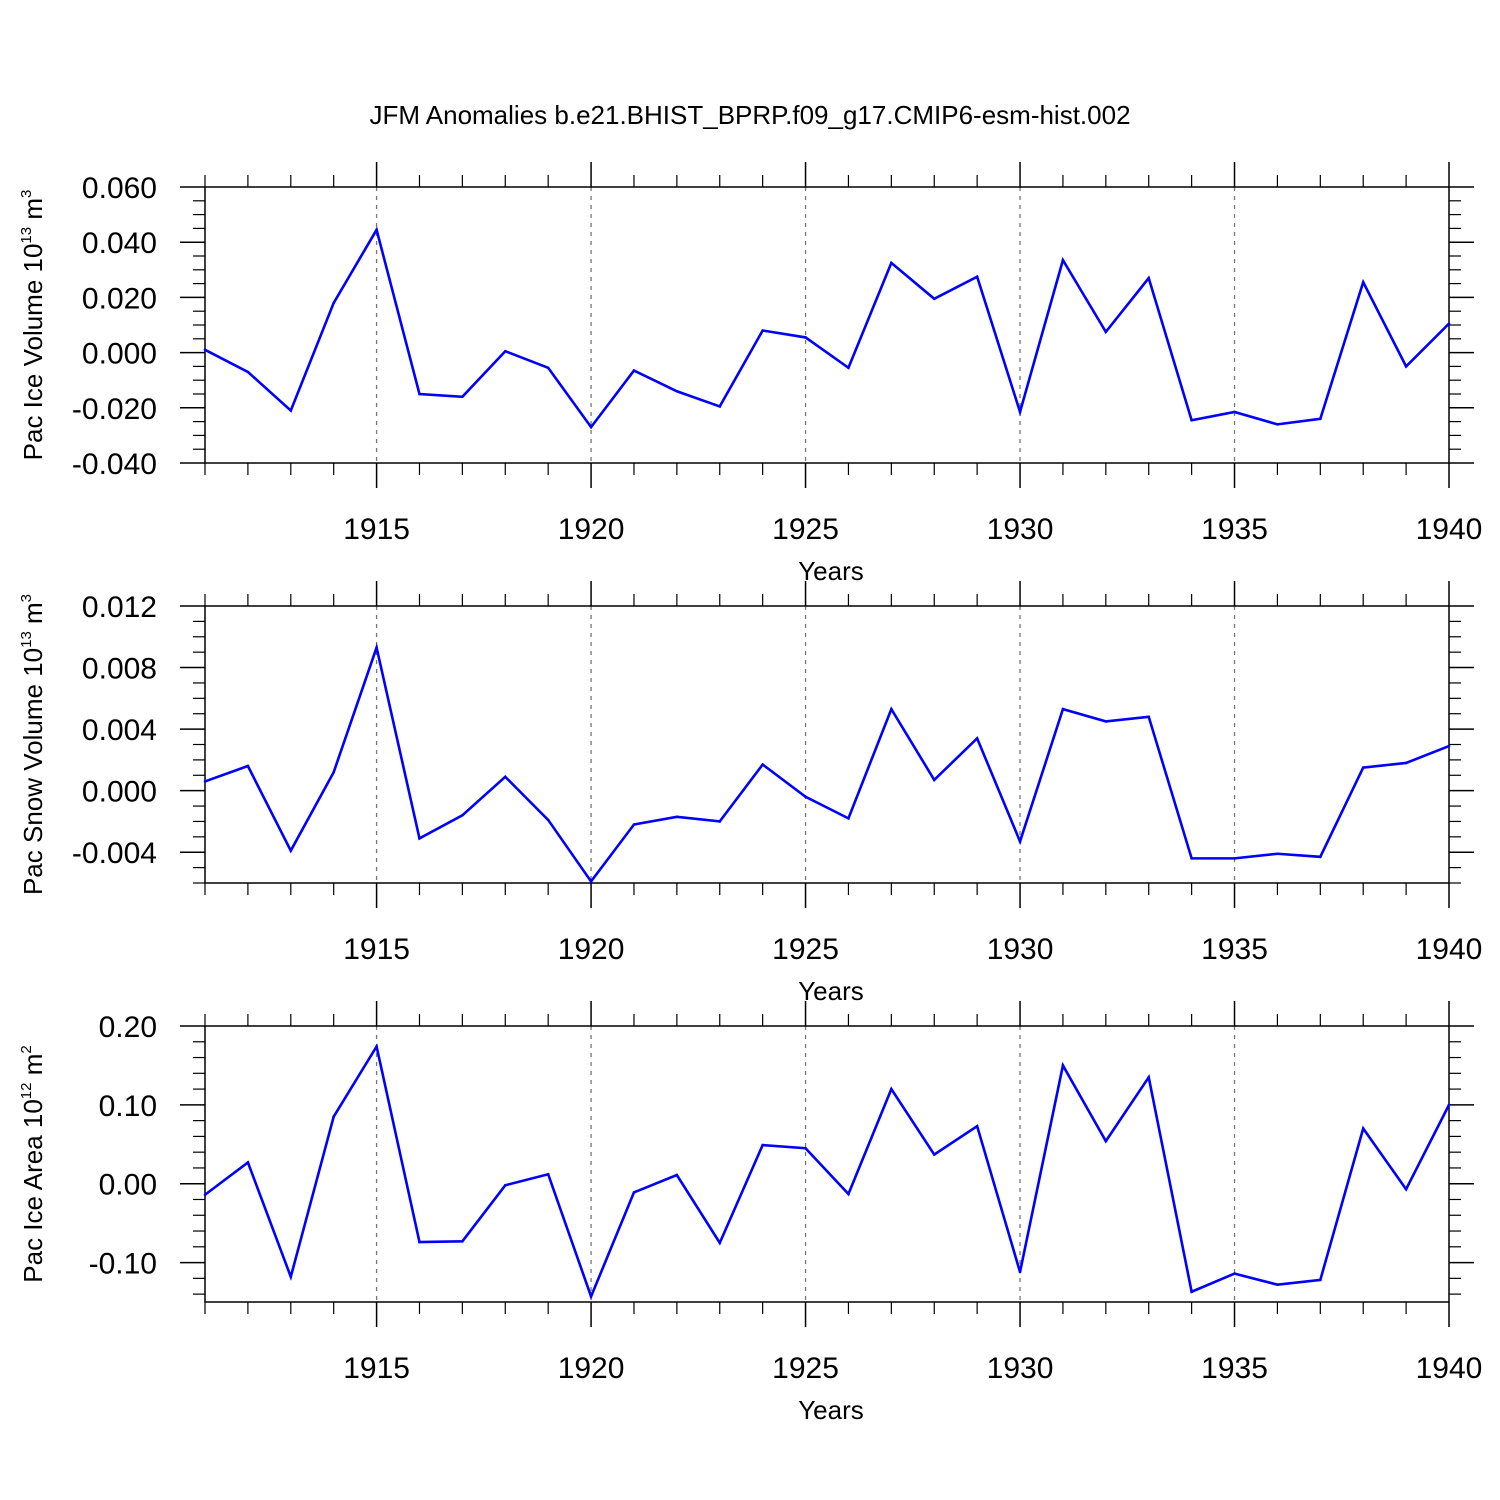  What do you see at coordinates (827, 328) in the screenshot?
I see `series-line-pac-ice-volume` at bounding box center [827, 328].